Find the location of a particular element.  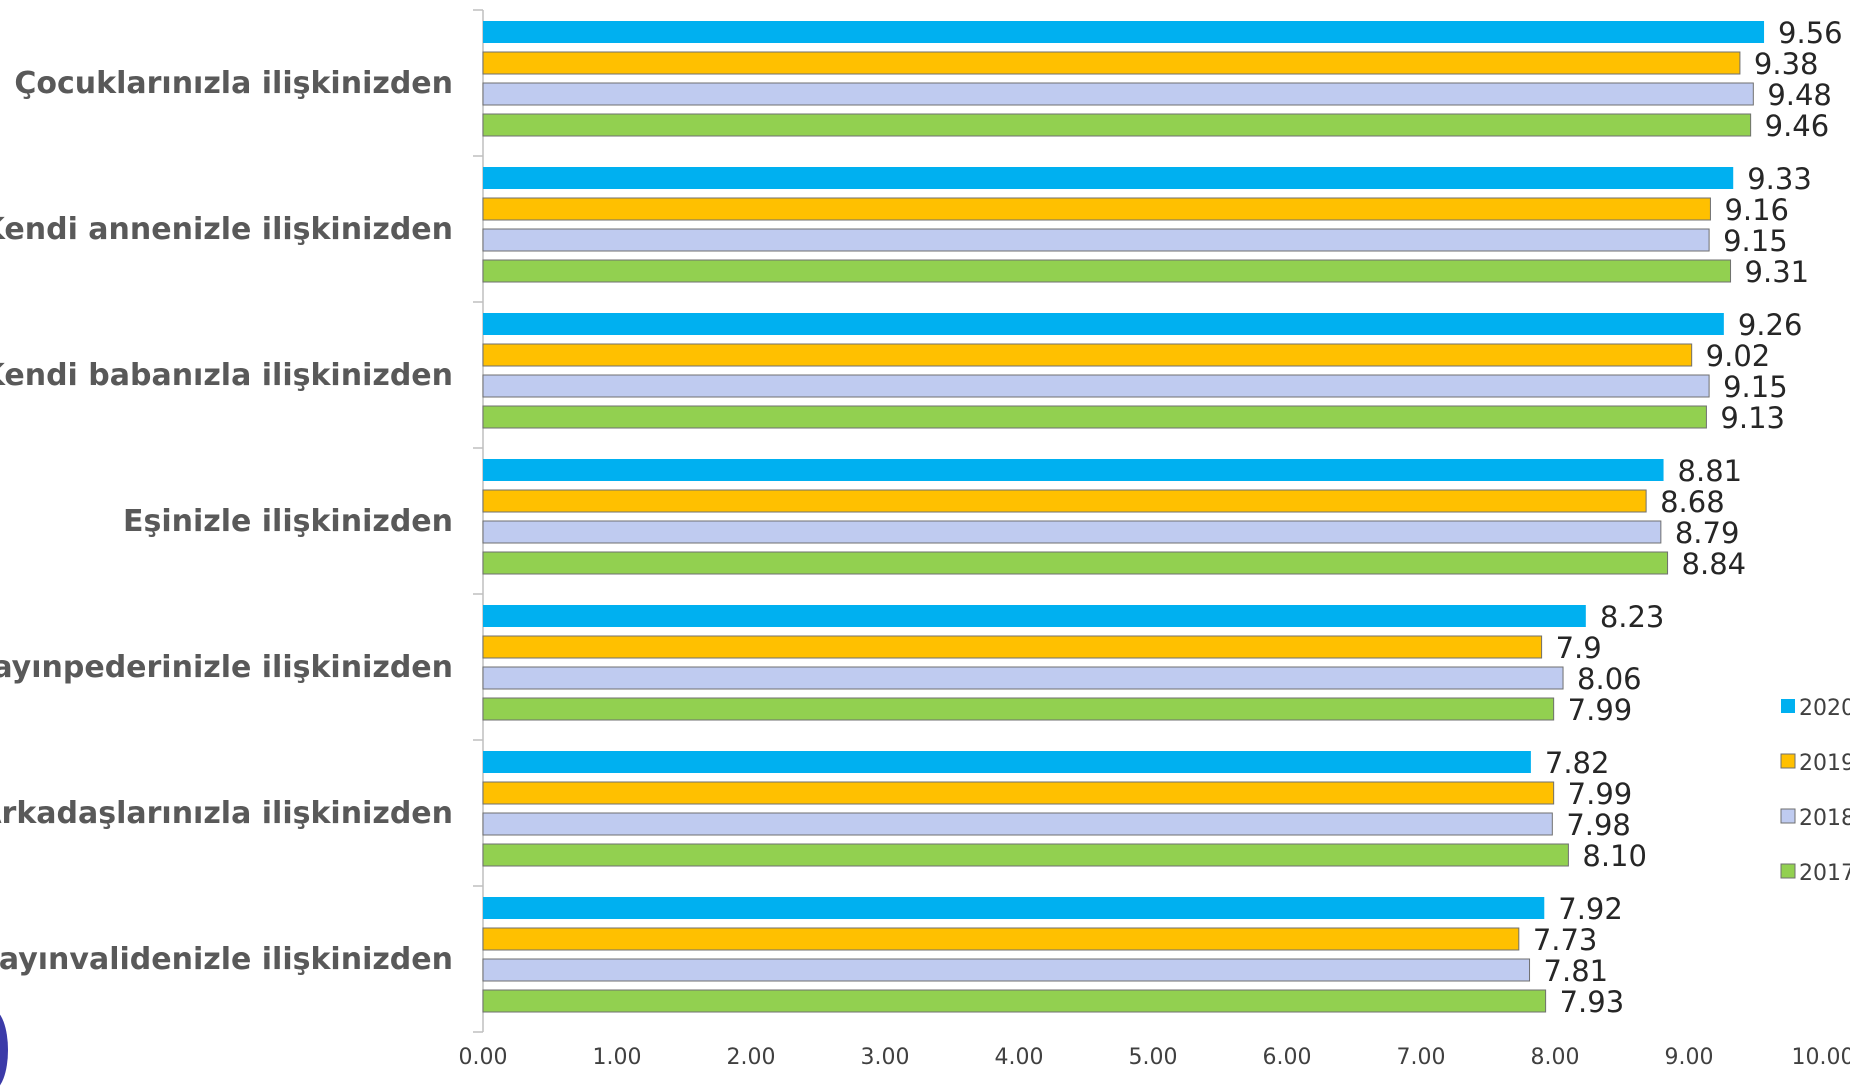

x-tick-label: 0.00 is located at coordinates (483, 1057).